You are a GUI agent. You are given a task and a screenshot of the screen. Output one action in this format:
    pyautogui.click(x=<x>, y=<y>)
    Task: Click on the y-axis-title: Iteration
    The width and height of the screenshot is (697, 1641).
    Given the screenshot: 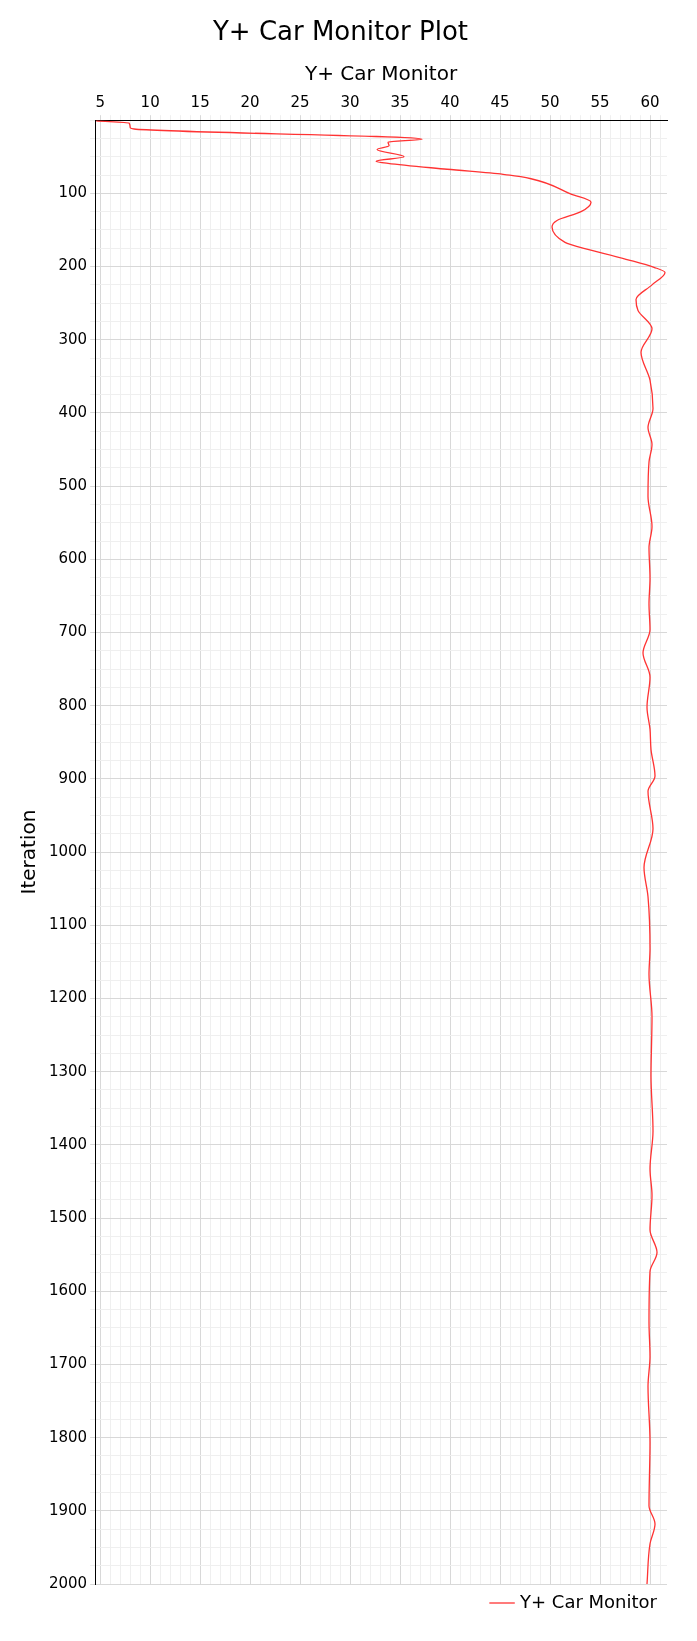 What is the action you would take?
    pyautogui.click(x=28, y=852)
    